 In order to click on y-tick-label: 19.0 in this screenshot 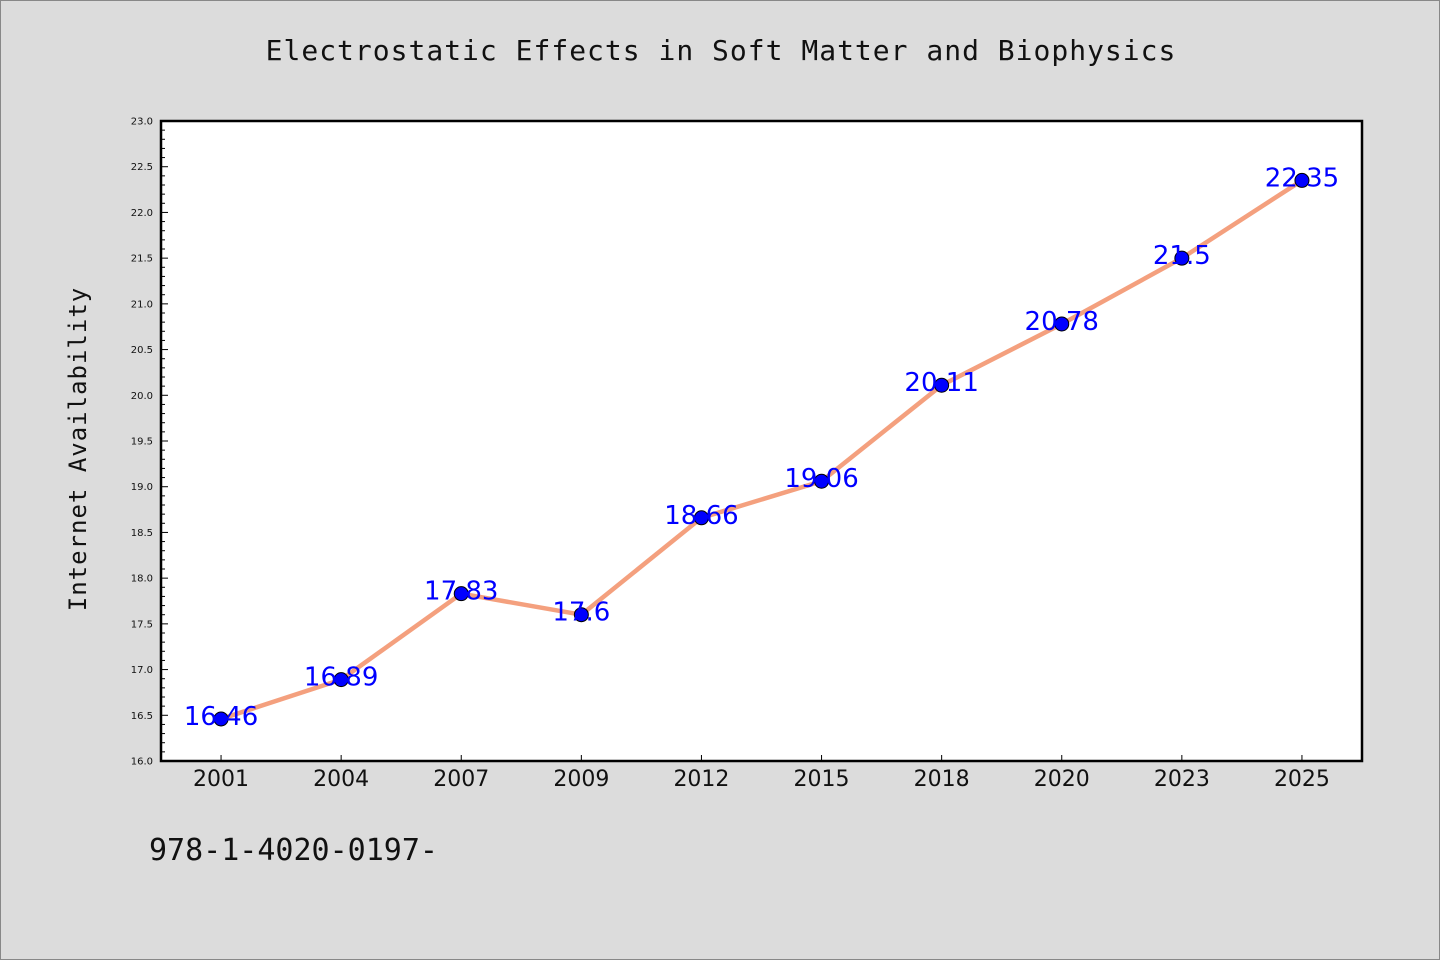, I will do `click(142, 487)`.